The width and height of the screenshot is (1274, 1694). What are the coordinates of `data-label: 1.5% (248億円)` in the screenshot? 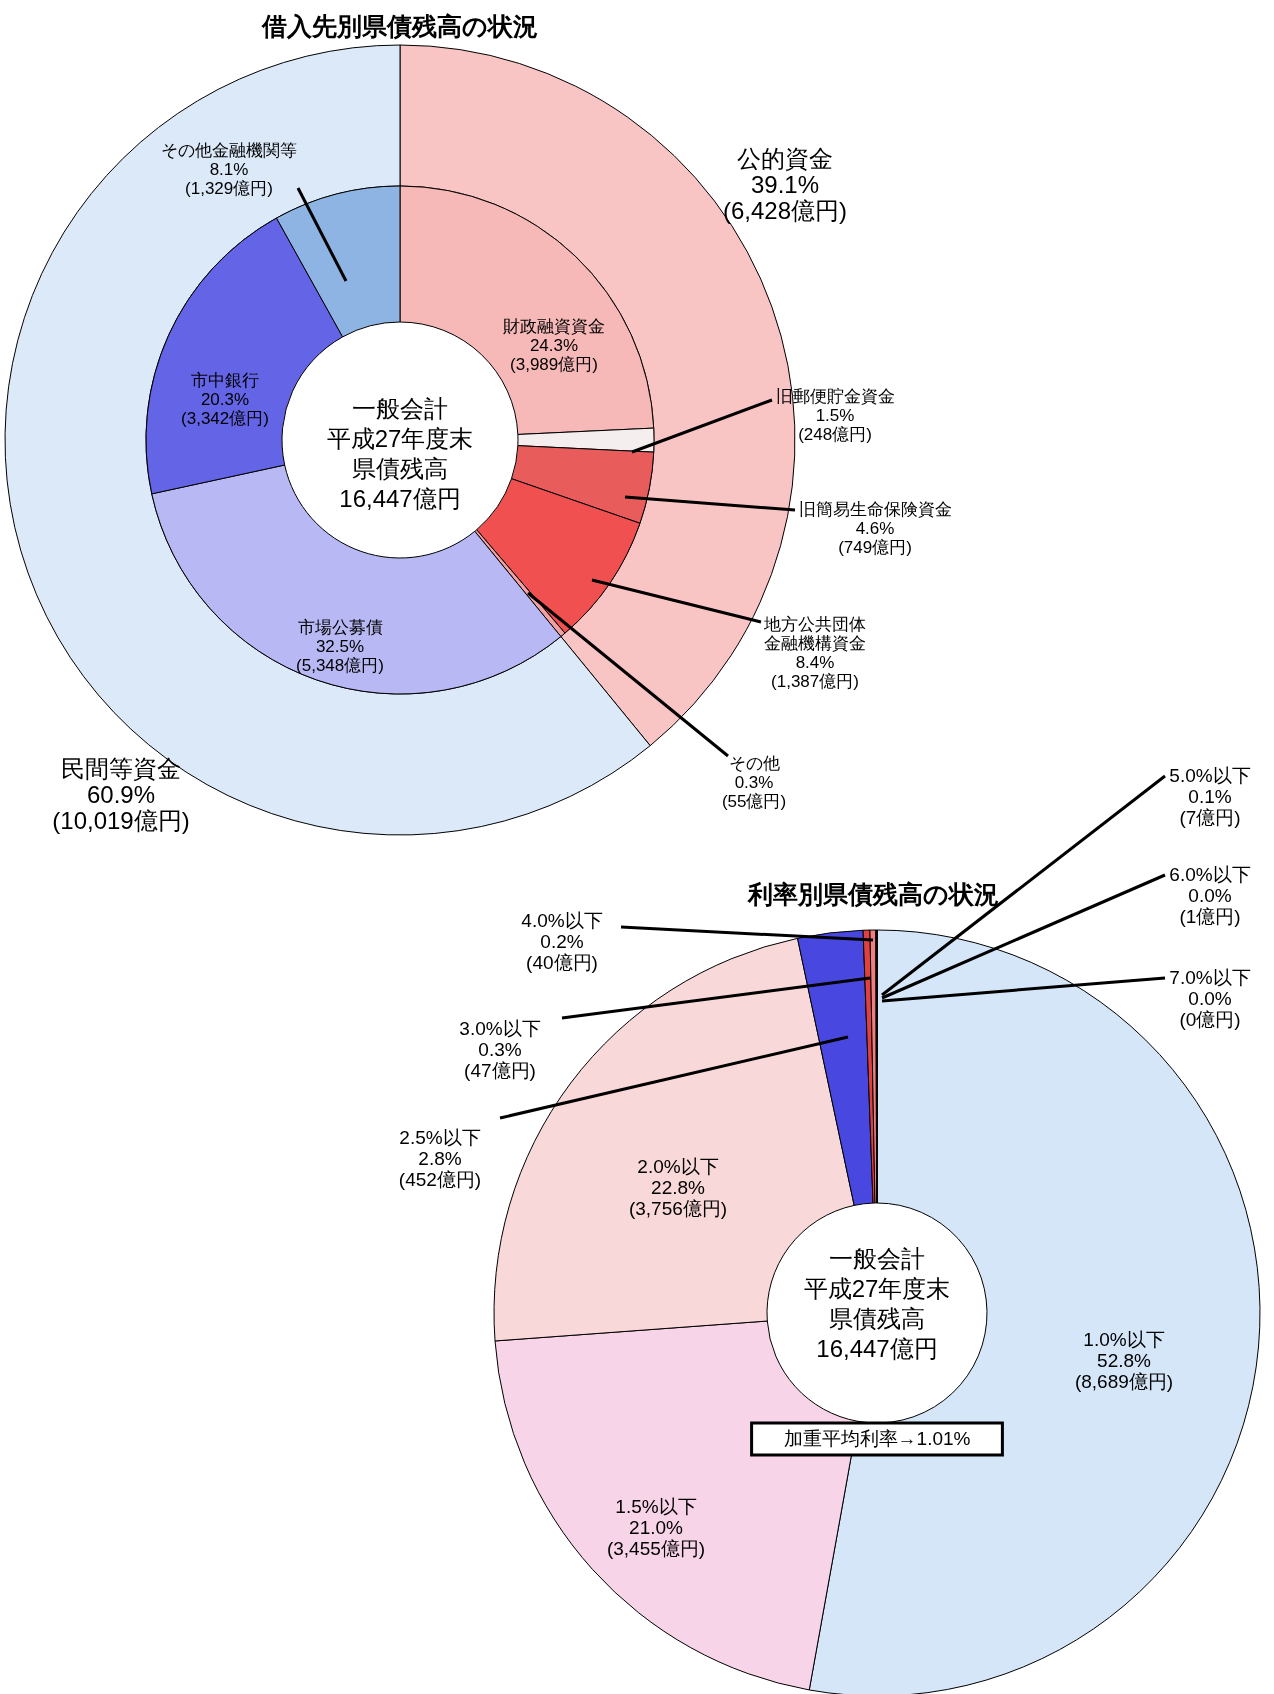 It's located at (835, 425).